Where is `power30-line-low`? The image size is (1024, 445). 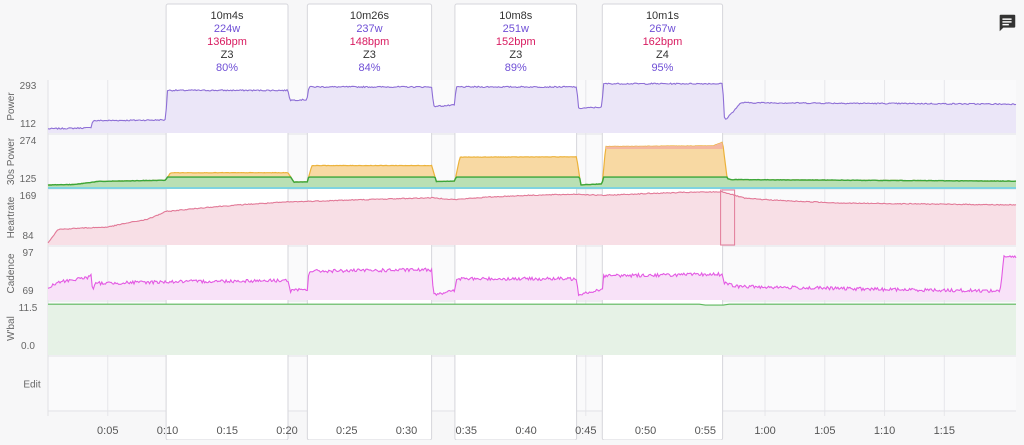 power30-line-low is located at coordinates (532, 181).